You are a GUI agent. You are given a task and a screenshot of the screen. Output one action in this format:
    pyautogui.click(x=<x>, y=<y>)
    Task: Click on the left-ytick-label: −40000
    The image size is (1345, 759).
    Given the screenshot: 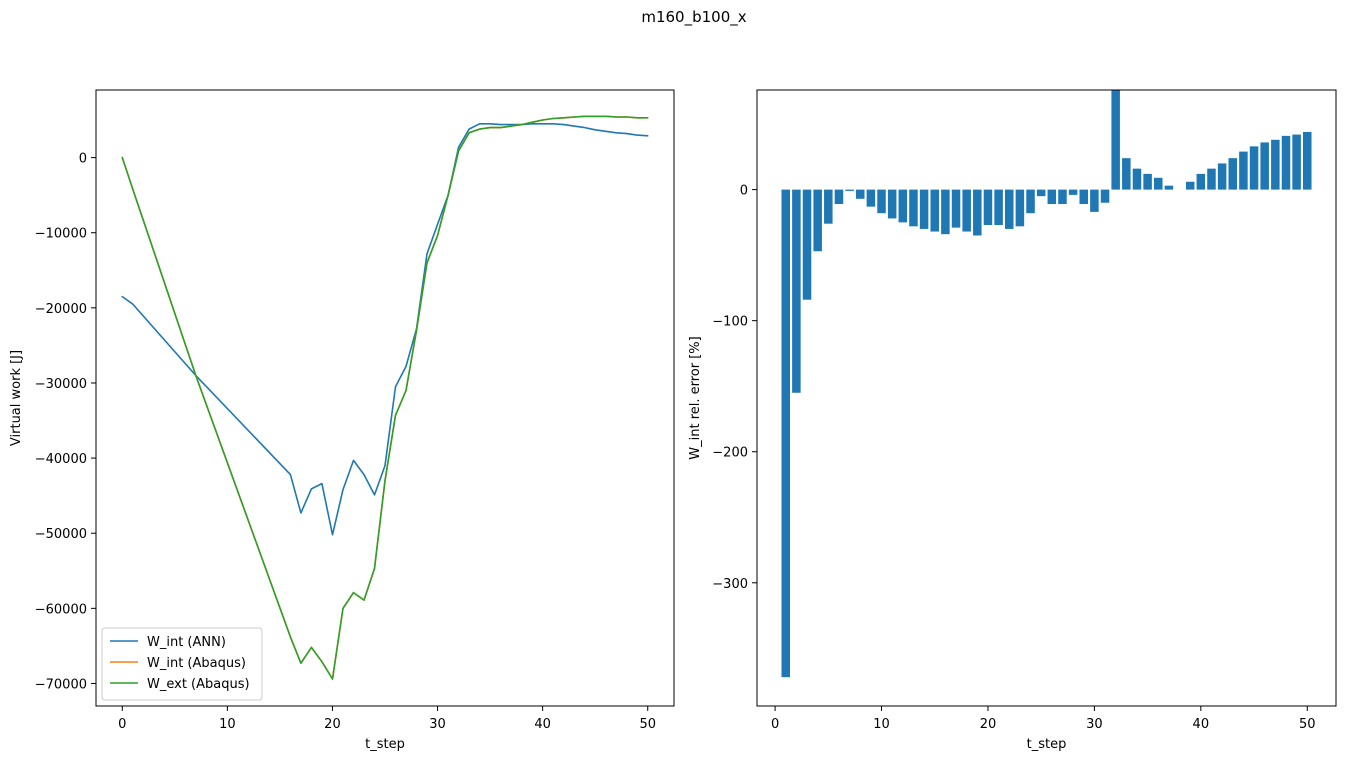 What is the action you would take?
    pyautogui.click(x=61, y=459)
    